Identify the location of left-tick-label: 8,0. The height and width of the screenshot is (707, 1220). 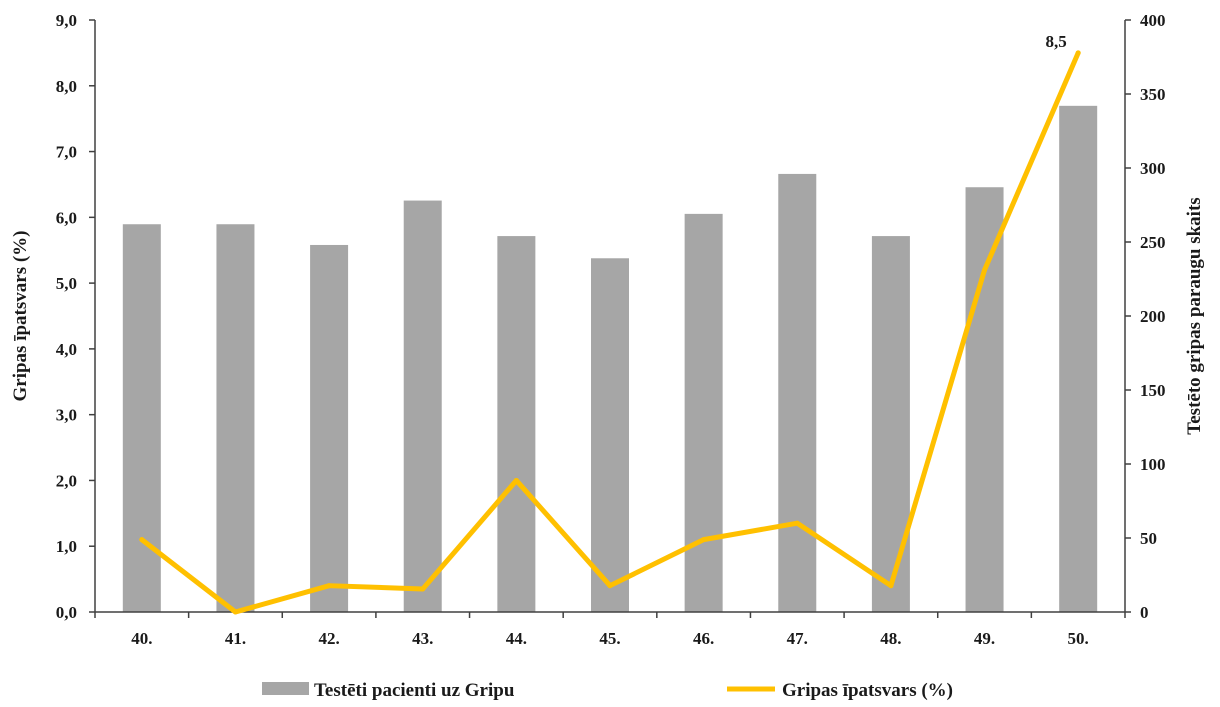
(66, 86).